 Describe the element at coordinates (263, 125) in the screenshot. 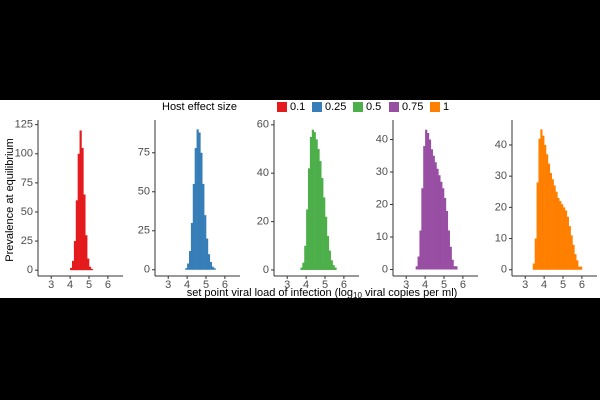

I see `y-tick-label: 60` at that location.